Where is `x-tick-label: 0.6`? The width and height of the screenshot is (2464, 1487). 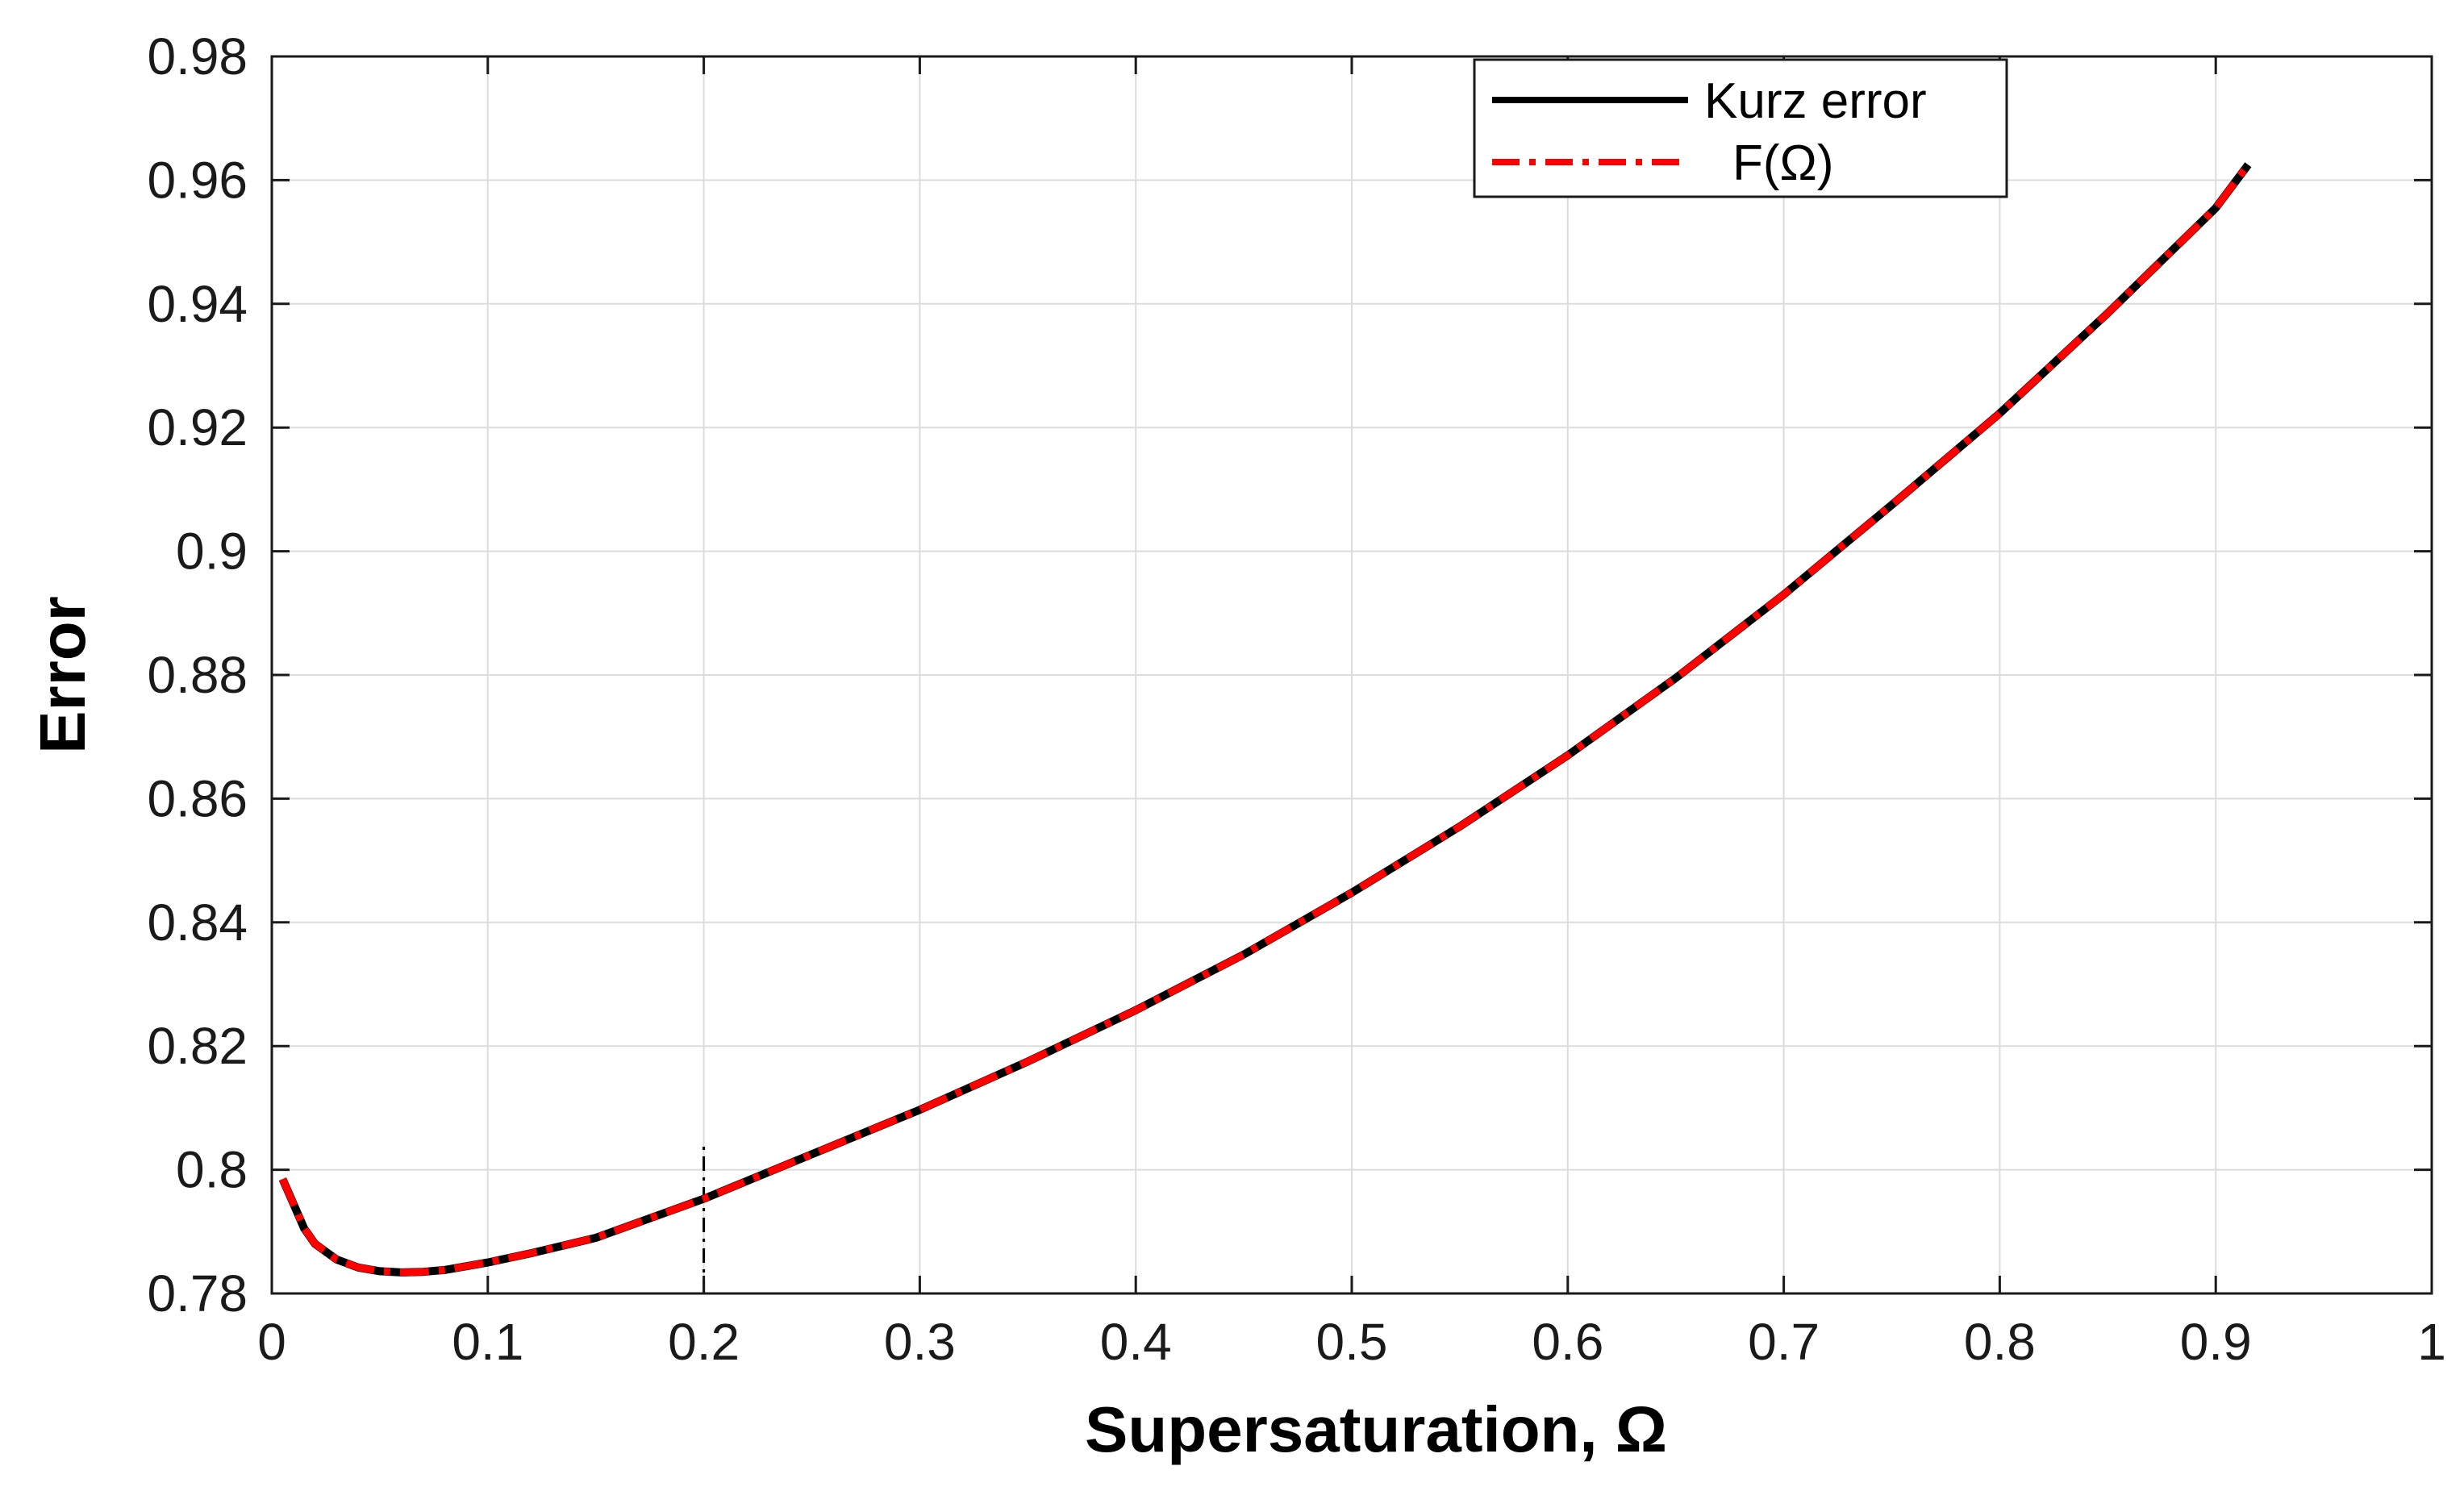 x-tick-label: 0.6 is located at coordinates (1567, 1342).